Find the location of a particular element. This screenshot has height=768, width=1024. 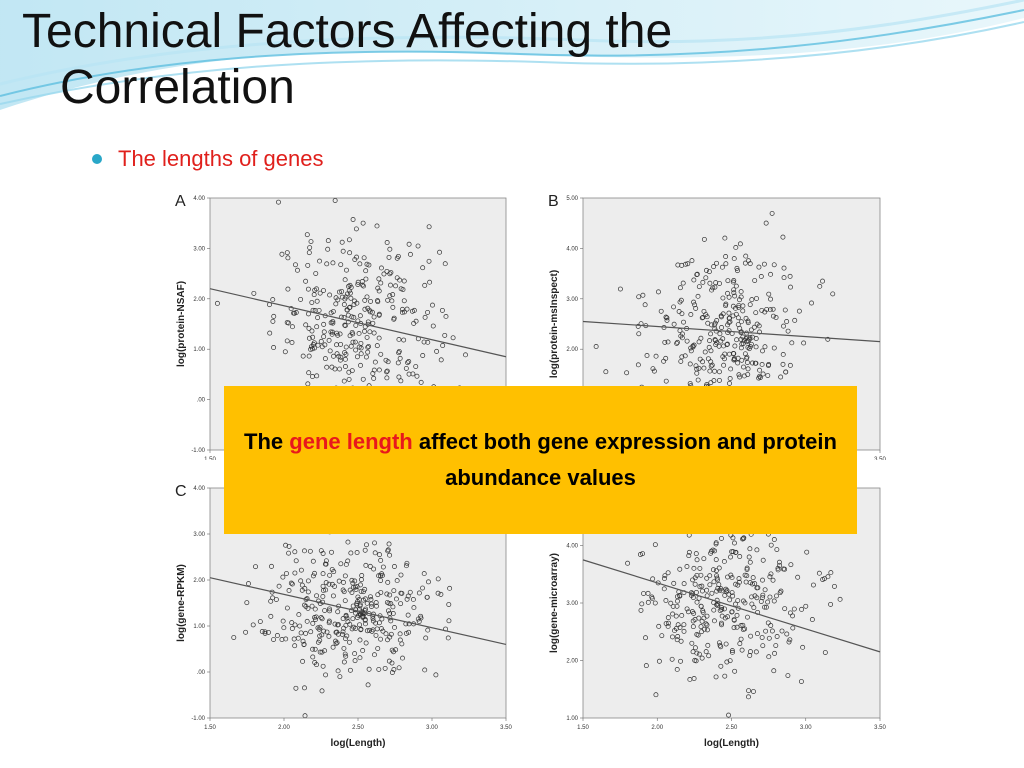

panel-letter: A is located at coordinates (180, 201).